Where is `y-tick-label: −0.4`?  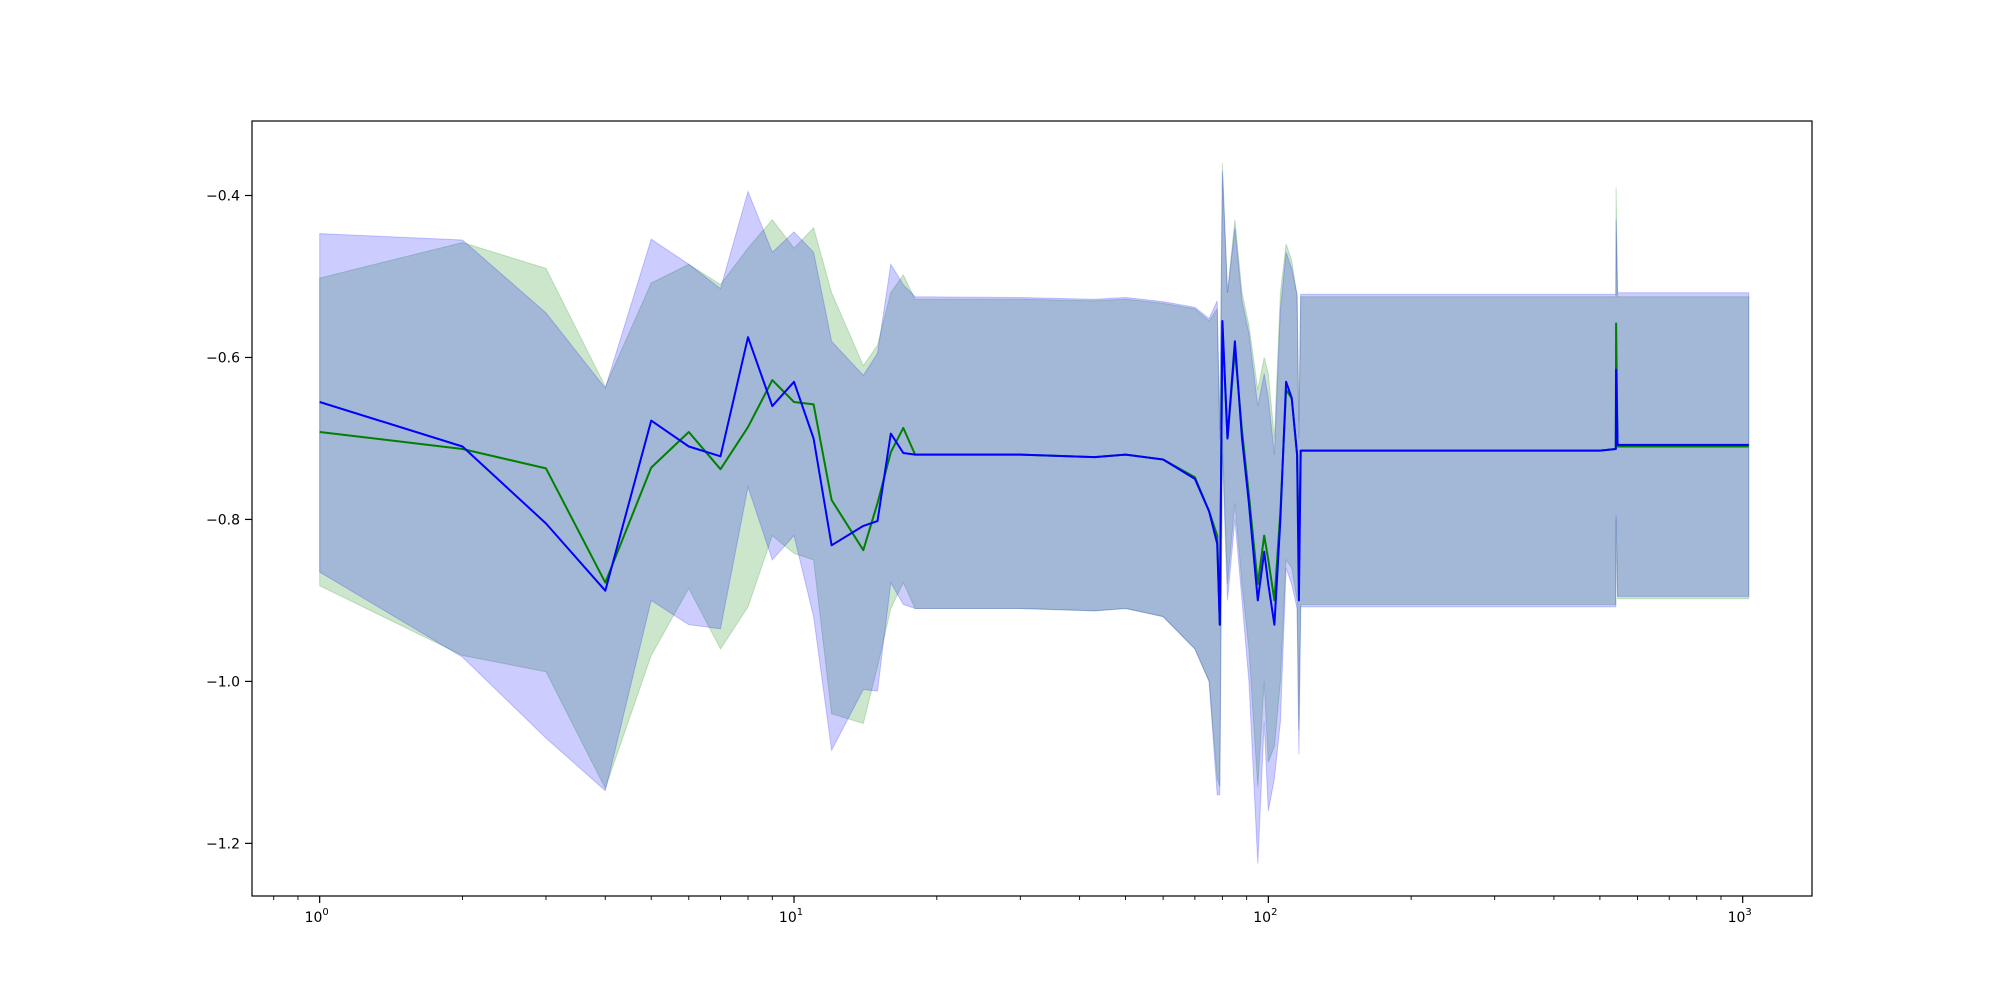
y-tick-label: −0.4 is located at coordinates (223, 197).